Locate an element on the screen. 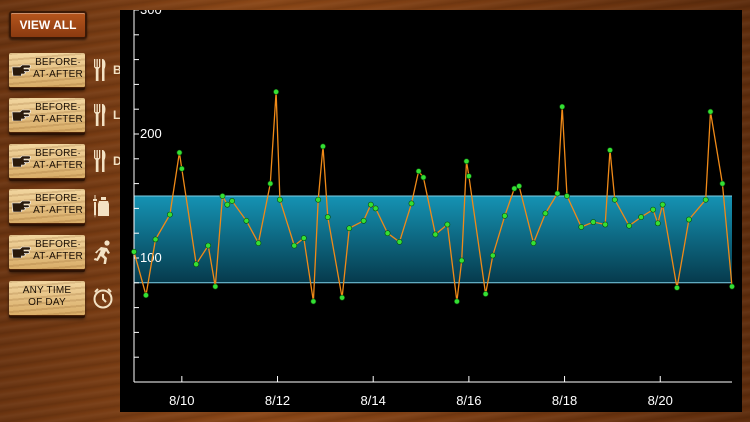 The height and width of the screenshot is (422, 750). filter-breakfast-button: BEFORE· AT·AFTER B is located at coordinates (65, 71).